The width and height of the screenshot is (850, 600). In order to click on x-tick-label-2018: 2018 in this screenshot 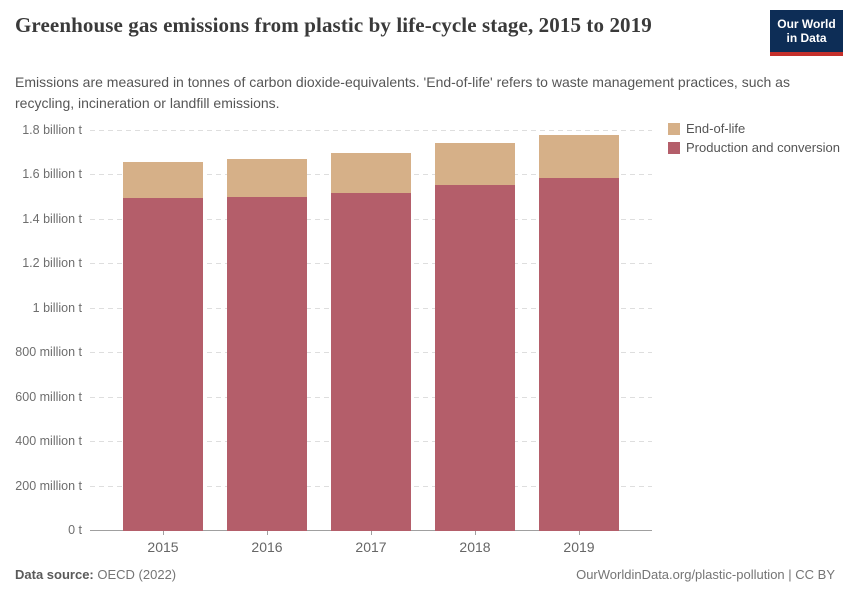, I will do `click(475, 547)`.